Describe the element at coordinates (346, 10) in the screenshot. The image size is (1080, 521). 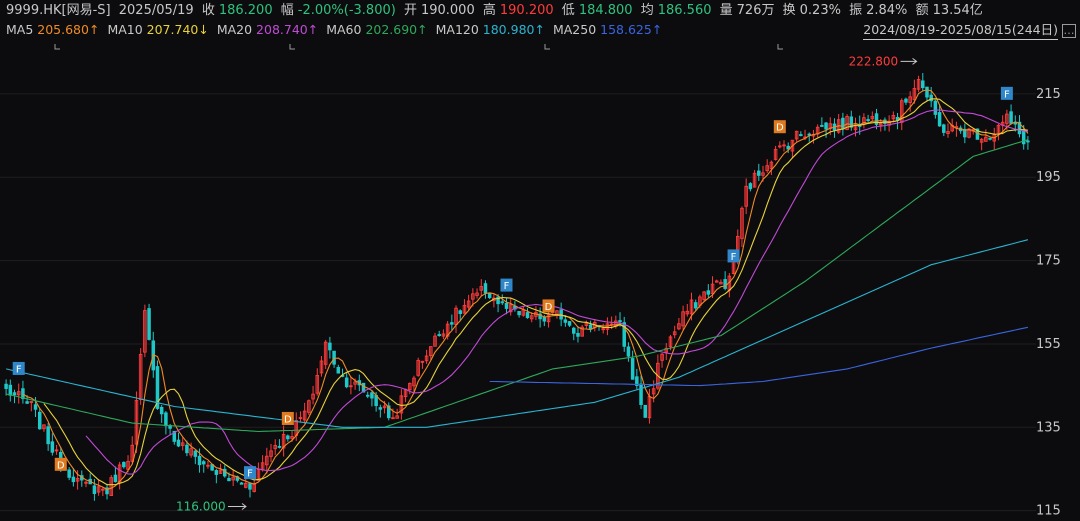
I see `change-value: -2.00%(-3.800)` at that location.